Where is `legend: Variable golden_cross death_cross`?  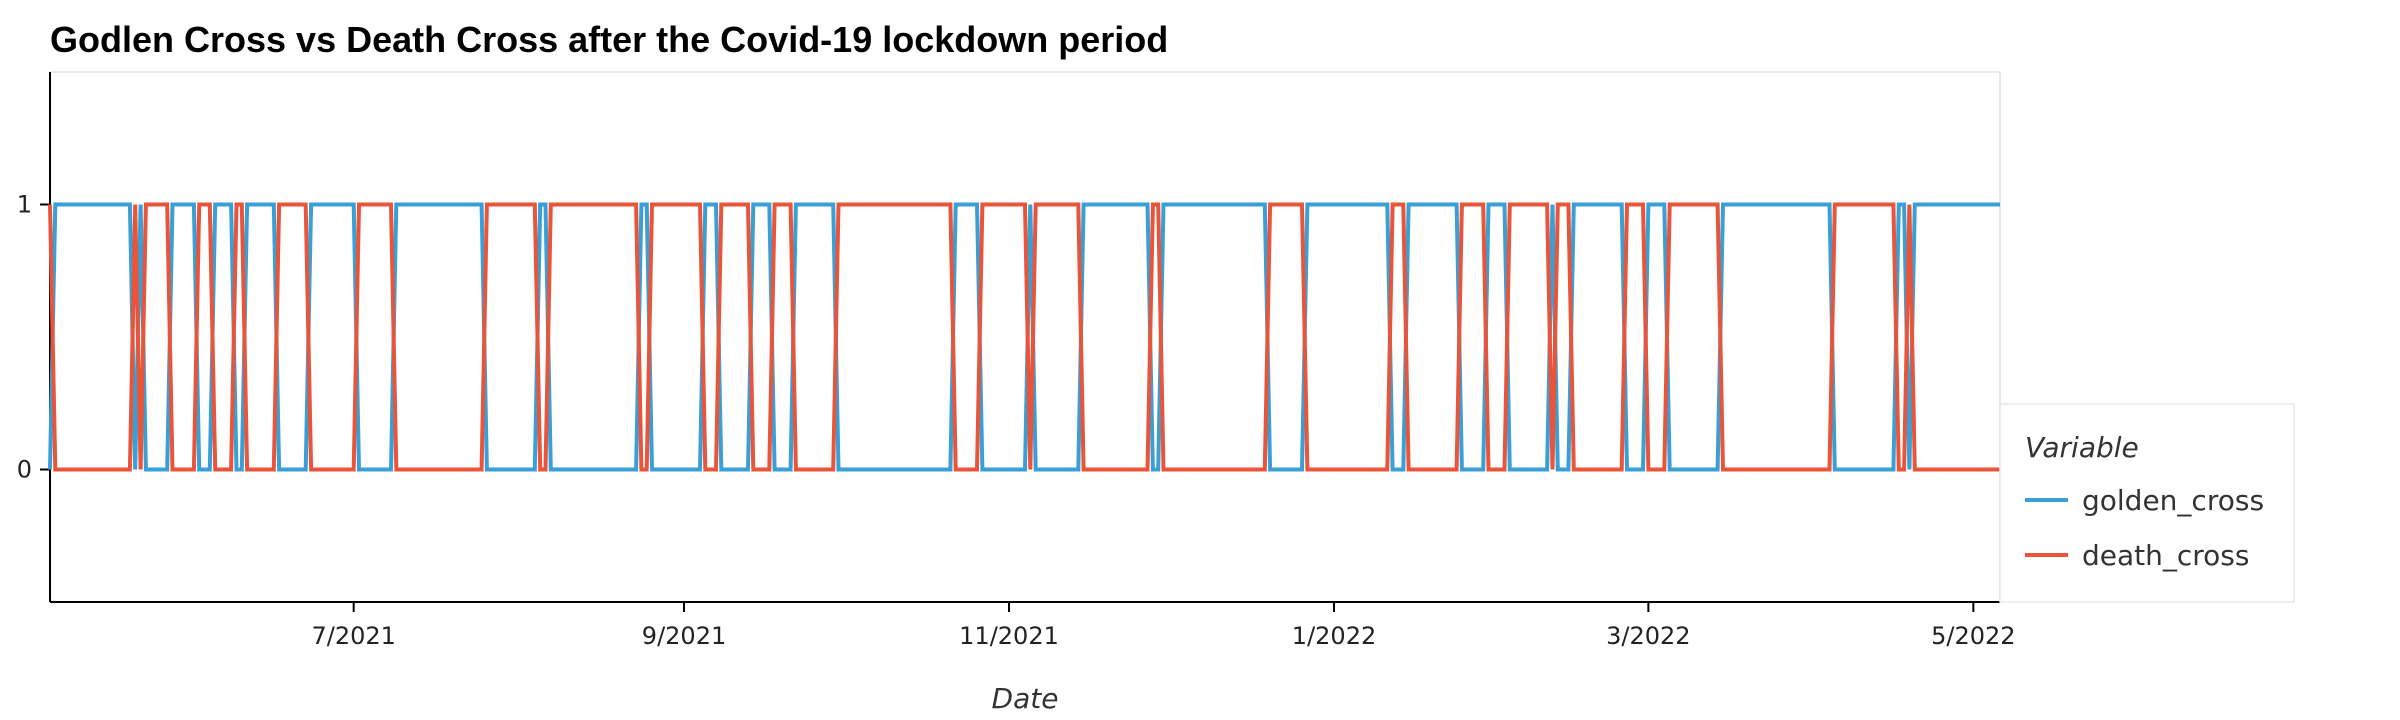
legend: Variable golden_cross death_cross is located at coordinates (2147, 503).